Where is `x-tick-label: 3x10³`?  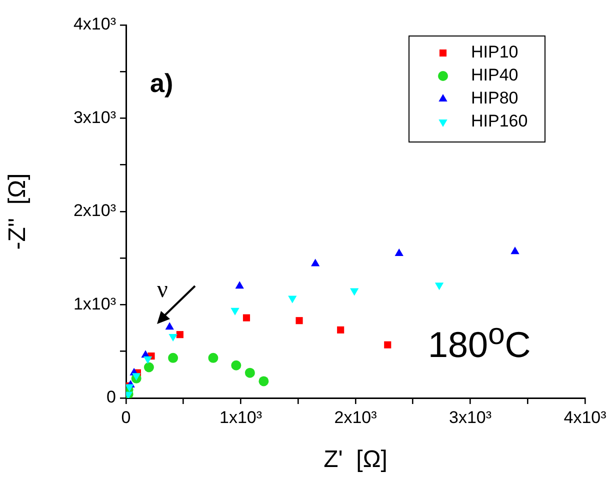 x-tick-label: 3x10³ is located at coordinates (470, 417).